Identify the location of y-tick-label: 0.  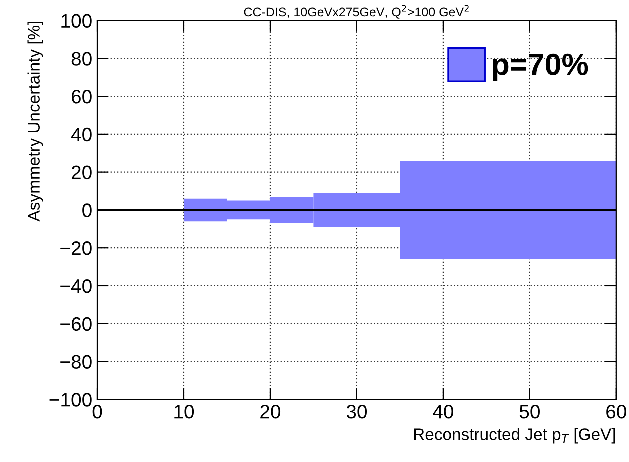
(87, 211).